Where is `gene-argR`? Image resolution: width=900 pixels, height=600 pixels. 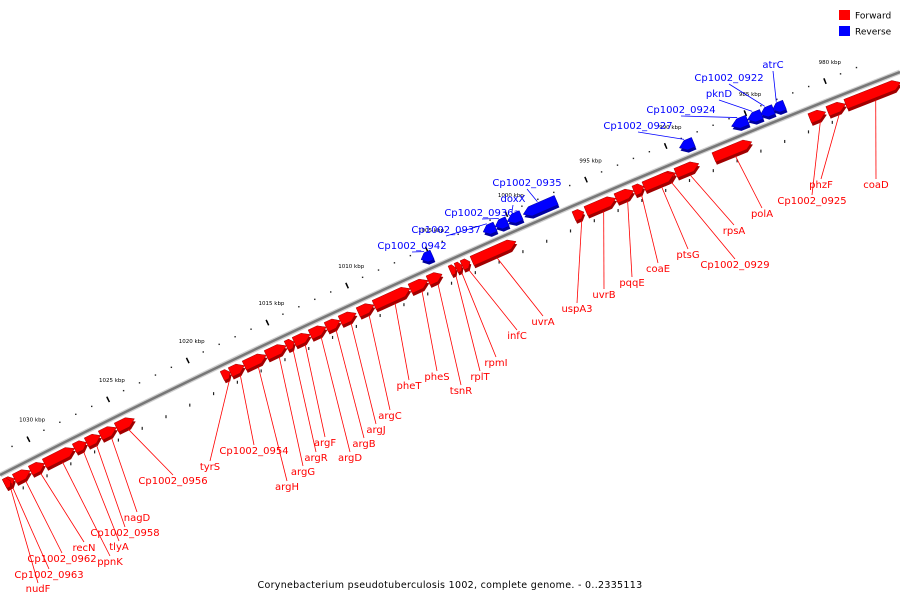 gene-argR is located at coordinates (300, 395).